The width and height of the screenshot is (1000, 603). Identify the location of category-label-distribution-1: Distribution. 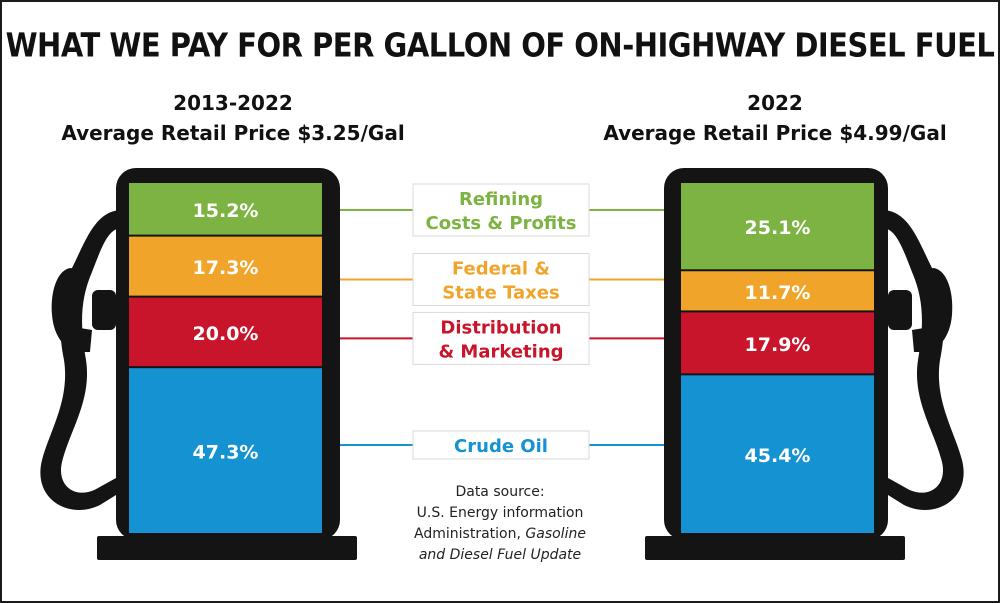
(500, 327).